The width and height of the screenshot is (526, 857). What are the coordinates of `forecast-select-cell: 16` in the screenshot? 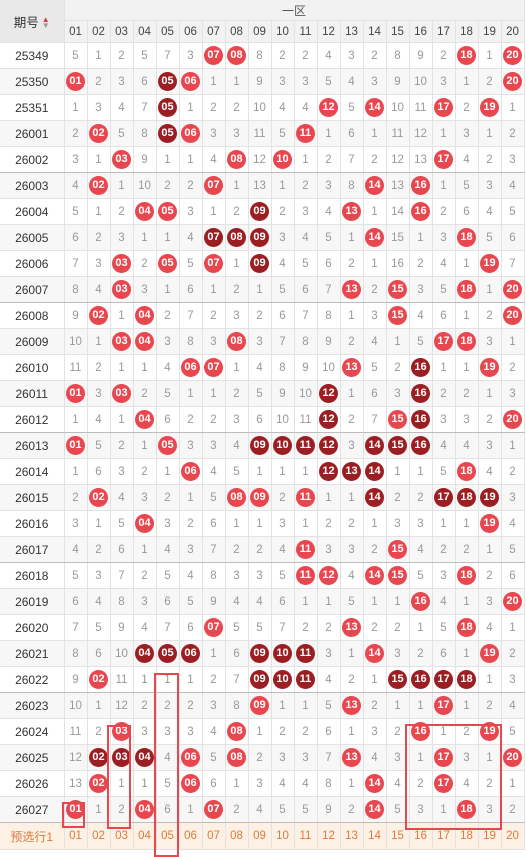 It's located at (421, 836).